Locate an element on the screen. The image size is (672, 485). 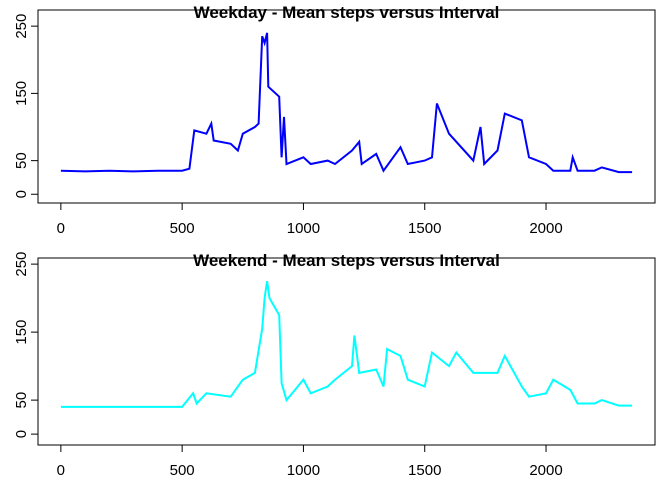
chart-title: Weekend - Mean steps versus Interval is located at coordinates (346, 260).